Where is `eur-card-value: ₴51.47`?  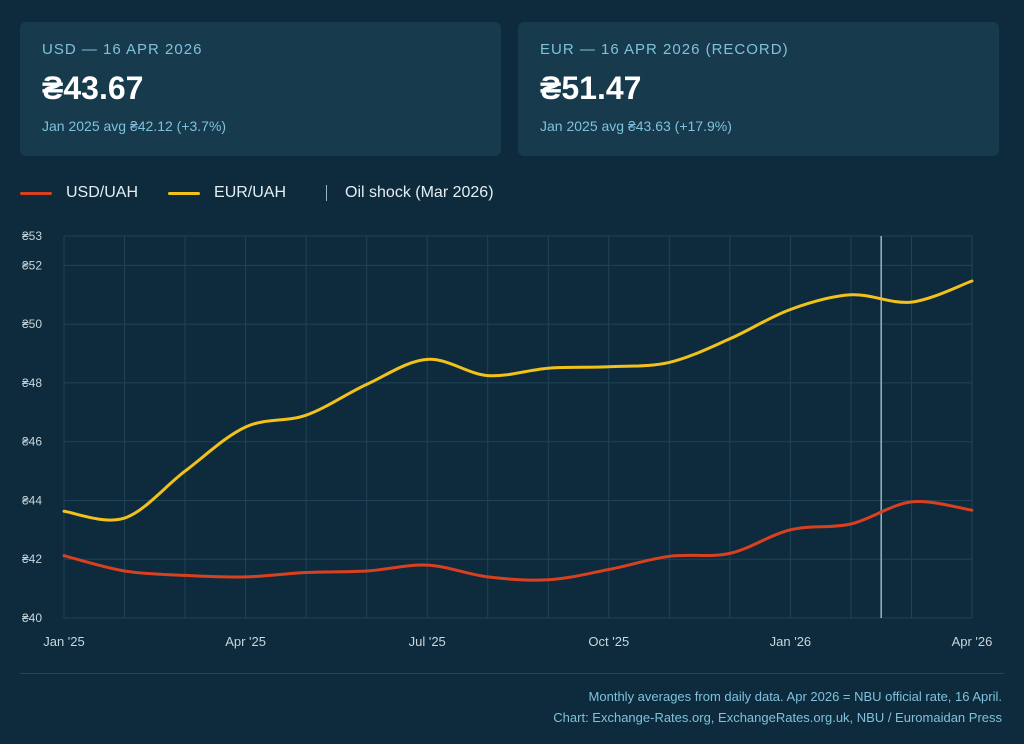 eur-card-value: ₴51.47 is located at coordinates (591, 88).